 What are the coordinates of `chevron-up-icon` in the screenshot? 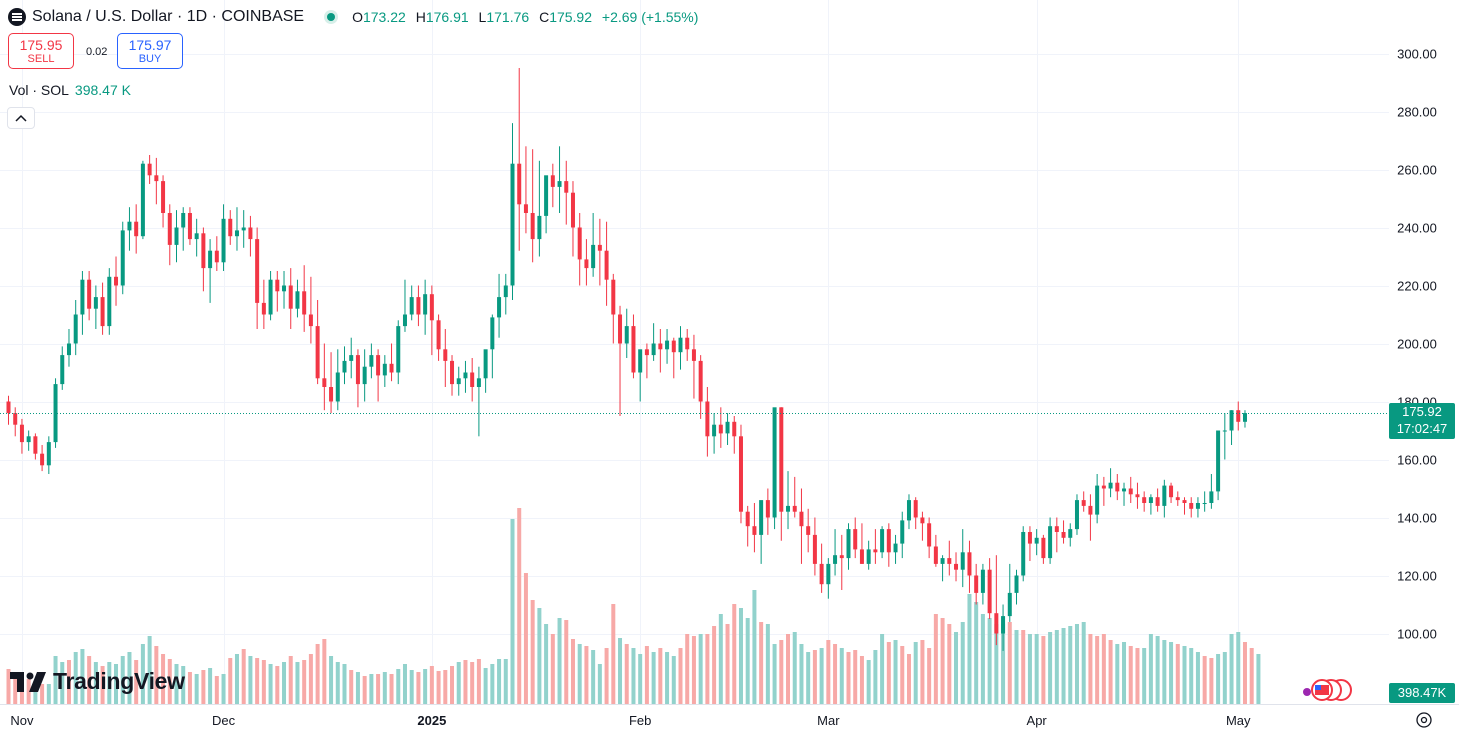 It's located at (21, 118).